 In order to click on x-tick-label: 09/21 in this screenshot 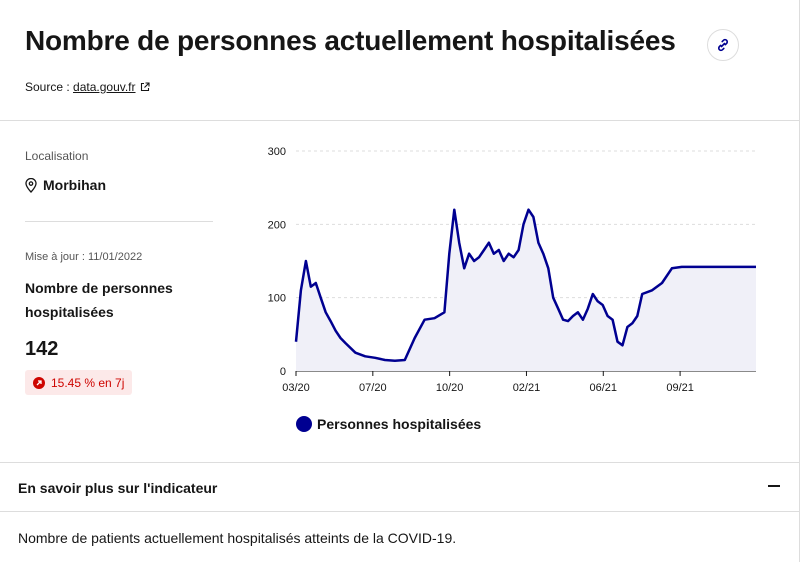, I will do `click(680, 388)`.